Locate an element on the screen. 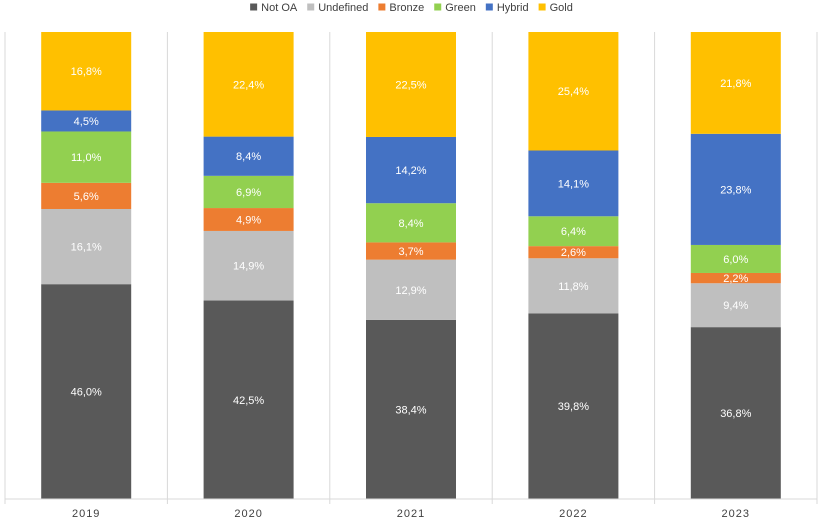  bar-bronze-2021 is located at coordinates (411, 251).